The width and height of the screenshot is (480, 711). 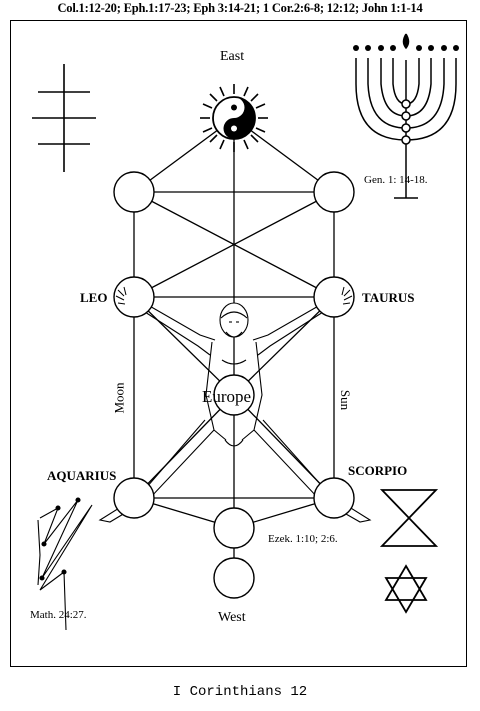 I want to click on sephirah-west, so click(x=234, y=578).